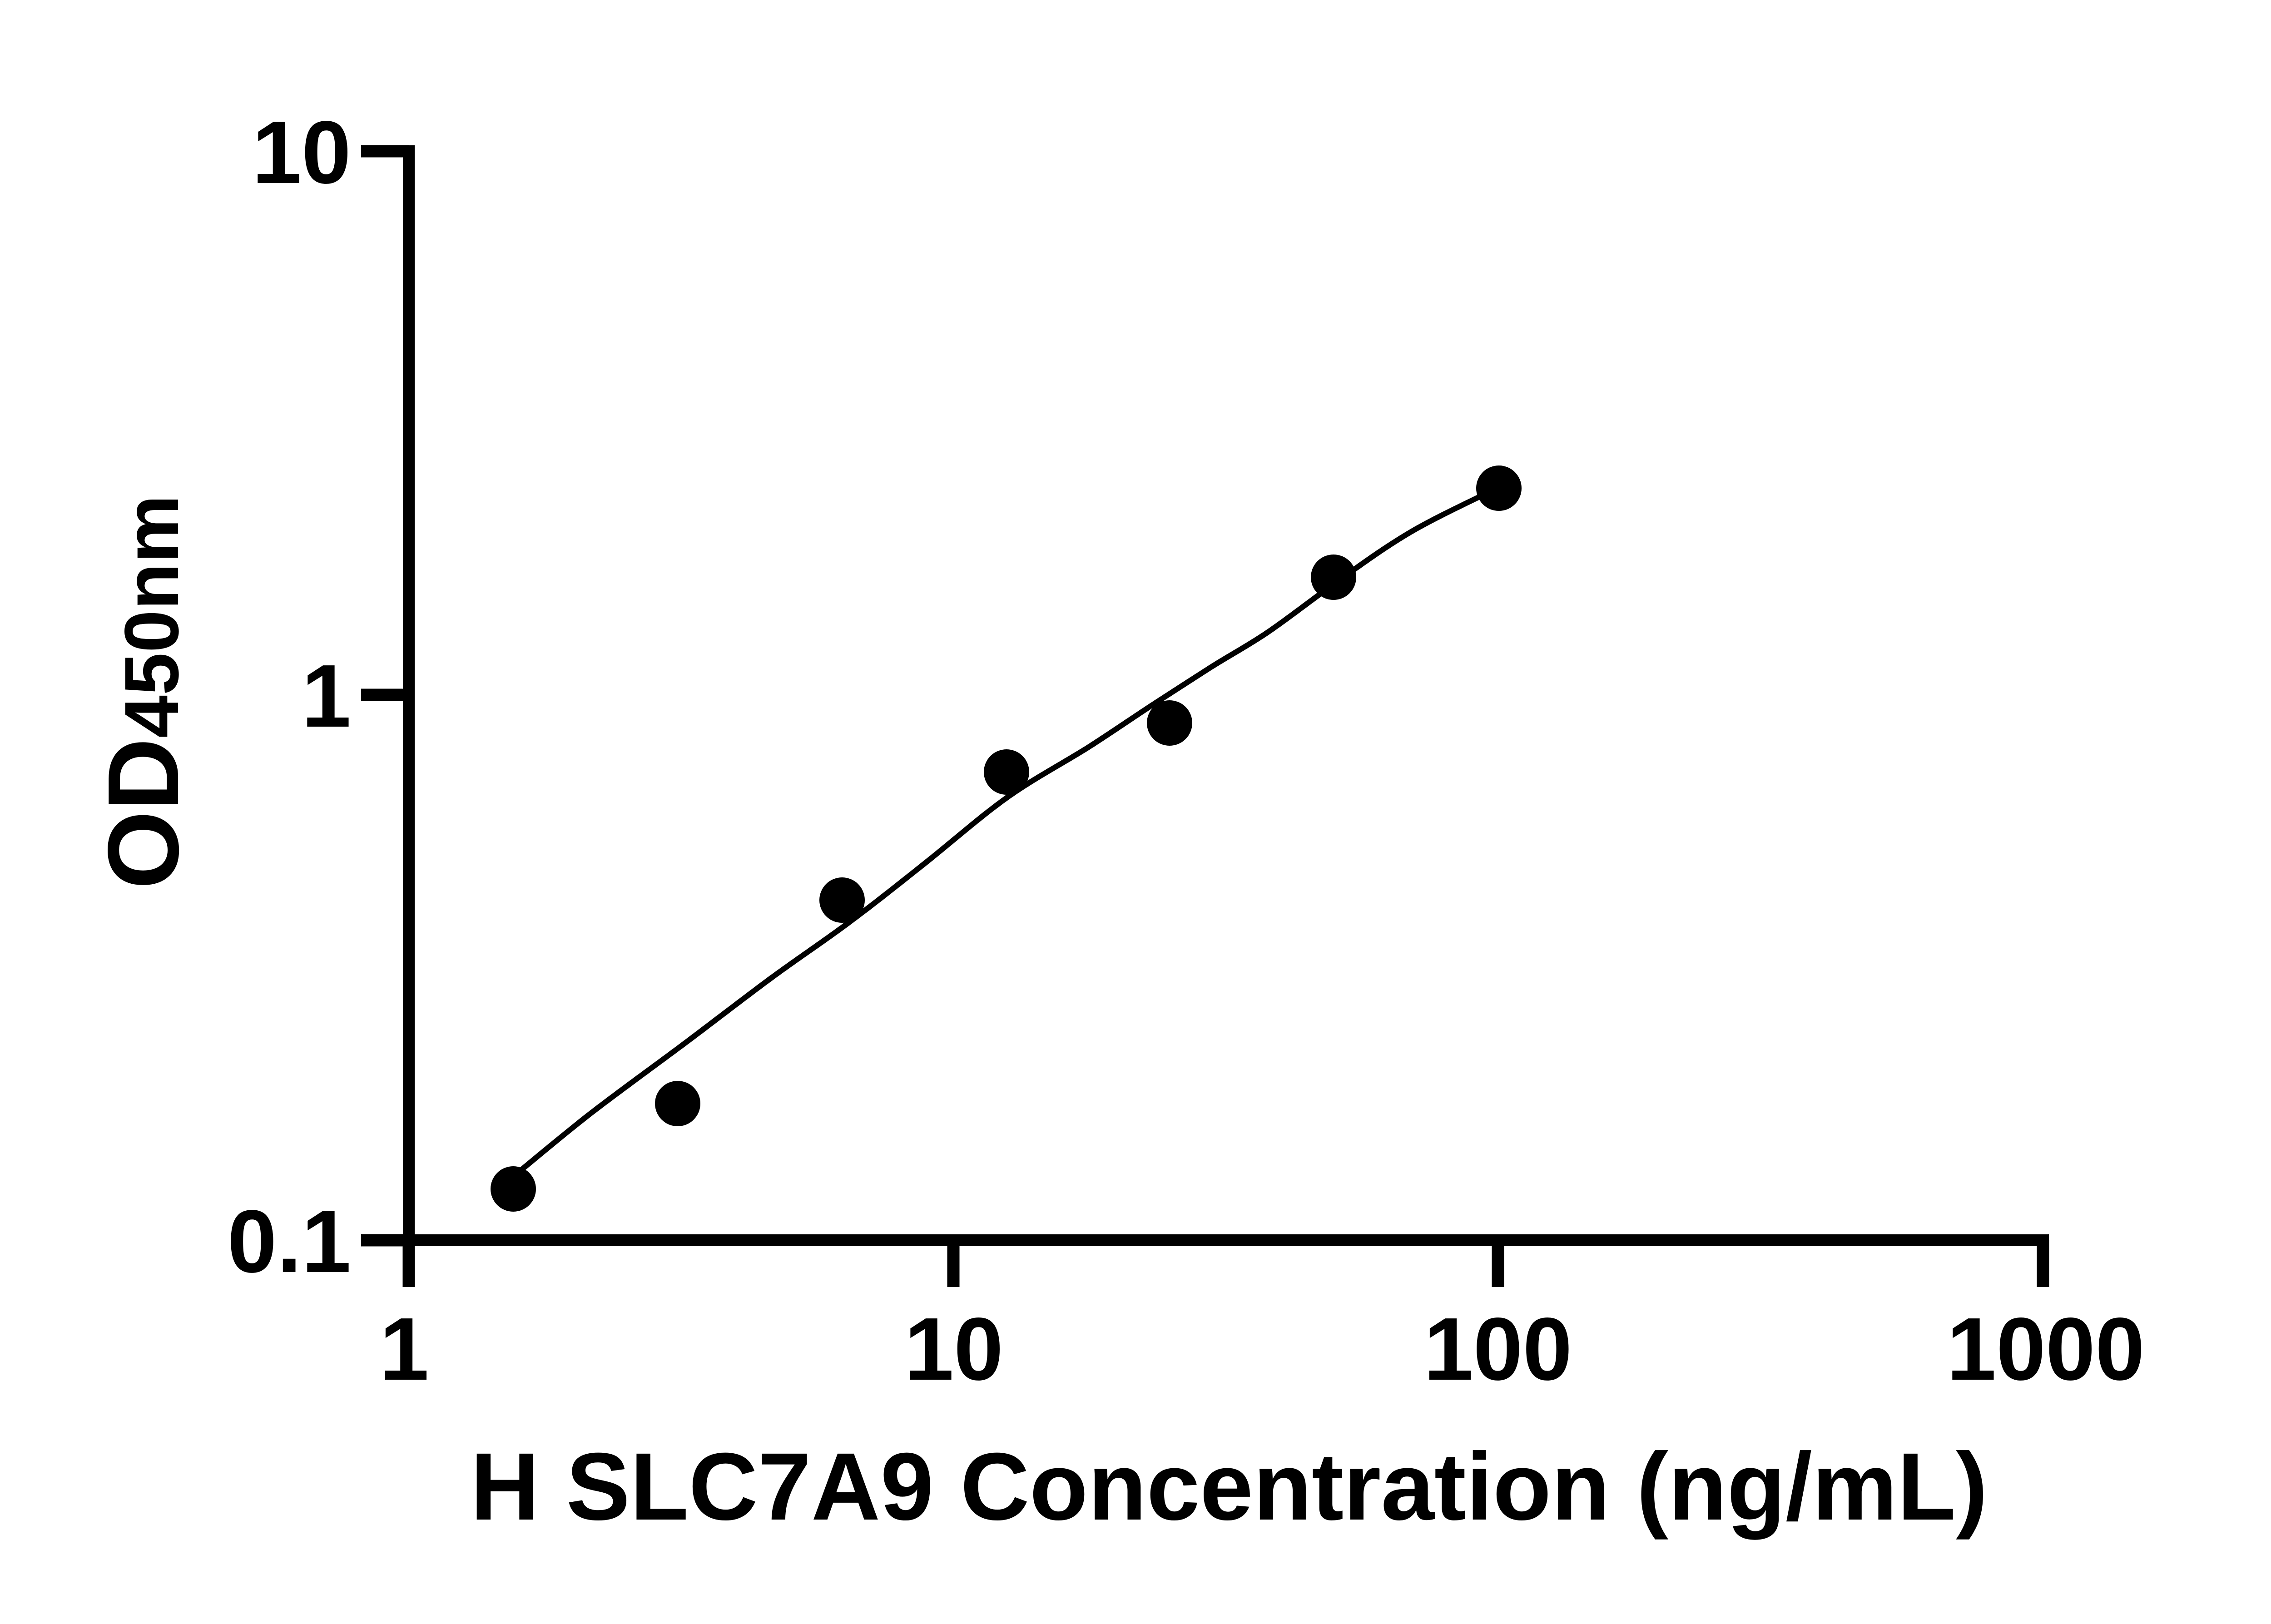 This screenshot has height=1624, width=2271. Describe the element at coordinates (1497, 1349) in the screenshot. I see `svg-text: 100` at that location.